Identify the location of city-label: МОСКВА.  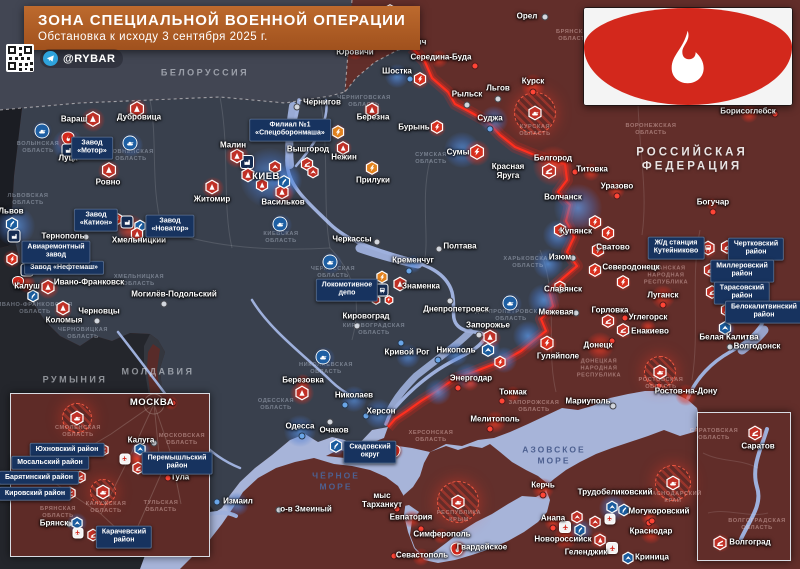
(152, 402).